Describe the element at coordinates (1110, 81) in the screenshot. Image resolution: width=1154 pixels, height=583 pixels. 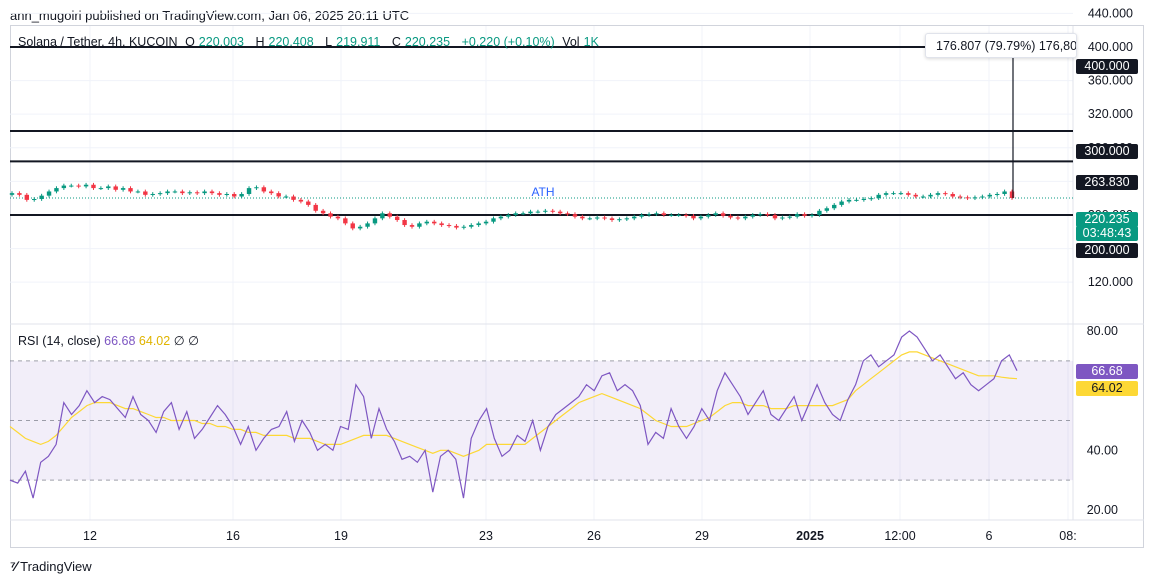
I see `y-tick-label: 360.000` at that location.